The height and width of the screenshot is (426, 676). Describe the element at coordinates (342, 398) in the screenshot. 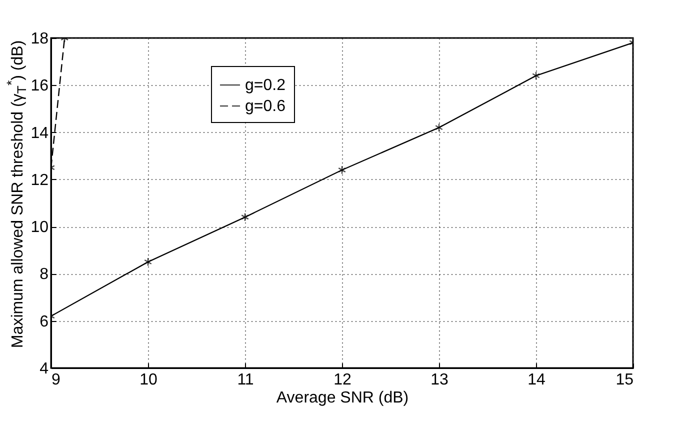

I see `x-axis-title: Average SNR (dB)` at that location.